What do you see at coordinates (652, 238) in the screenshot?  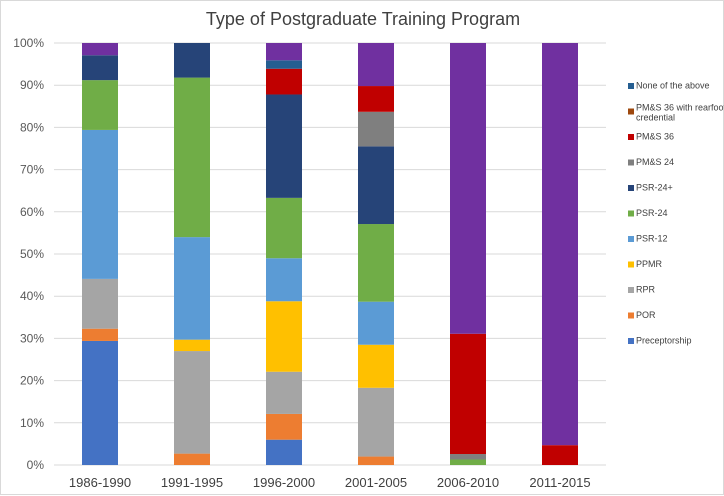 I see `legend-label: PSR-12` at bounding box center [652, 238].